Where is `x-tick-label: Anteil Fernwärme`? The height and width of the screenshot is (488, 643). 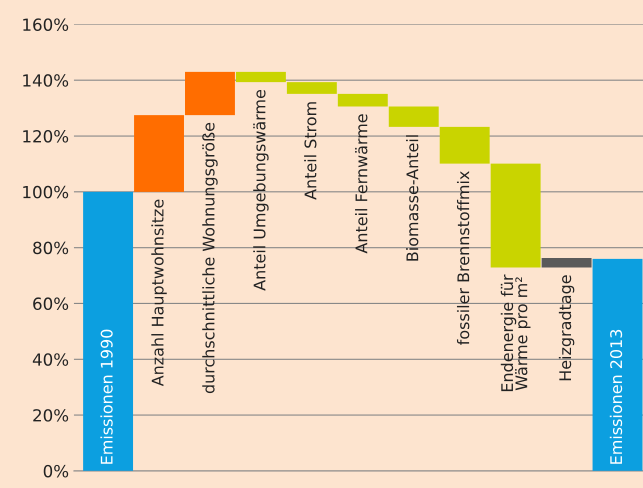 x-tick-label: Anteil Fernwärme is located at coordinates (361, 184).